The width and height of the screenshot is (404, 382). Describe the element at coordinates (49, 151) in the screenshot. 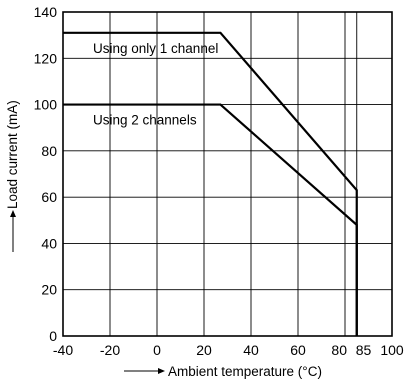

I see `y-tick-label: 80` at that location.